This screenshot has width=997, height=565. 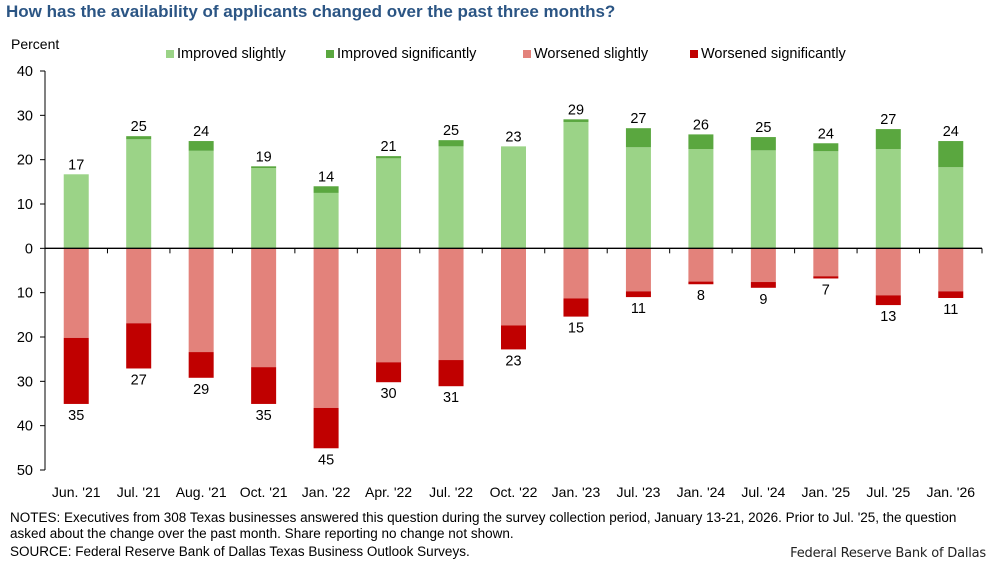 What do you see at coordinates (826, 134) in the screenshot?
I see `data-label-improved: 24` at bounding box center [826, 134].